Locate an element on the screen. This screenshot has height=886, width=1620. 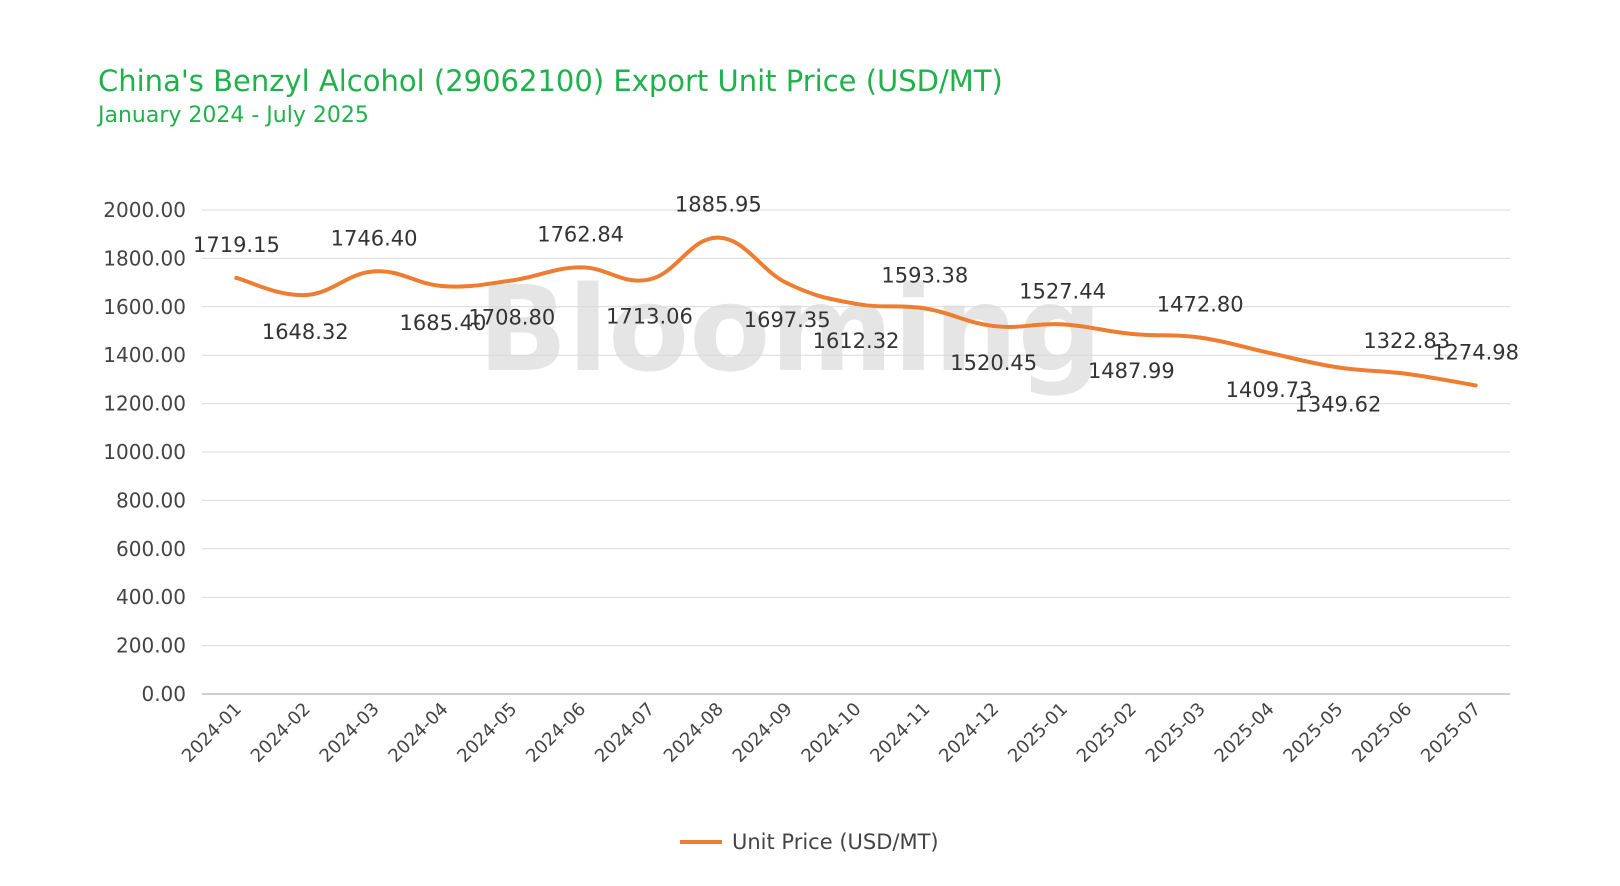
x-tick-label: 2024-01 is located at coordinates (212, 733).